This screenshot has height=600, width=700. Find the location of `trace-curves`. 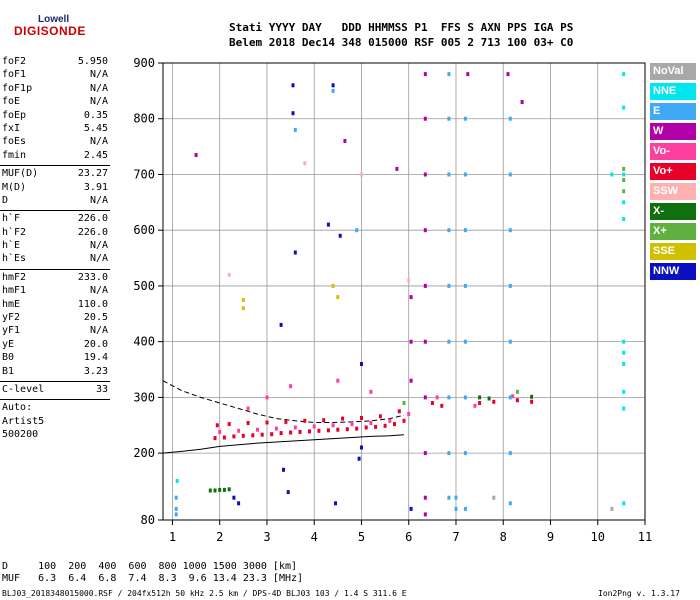

trace-curves is located at coordinates (283, 417).